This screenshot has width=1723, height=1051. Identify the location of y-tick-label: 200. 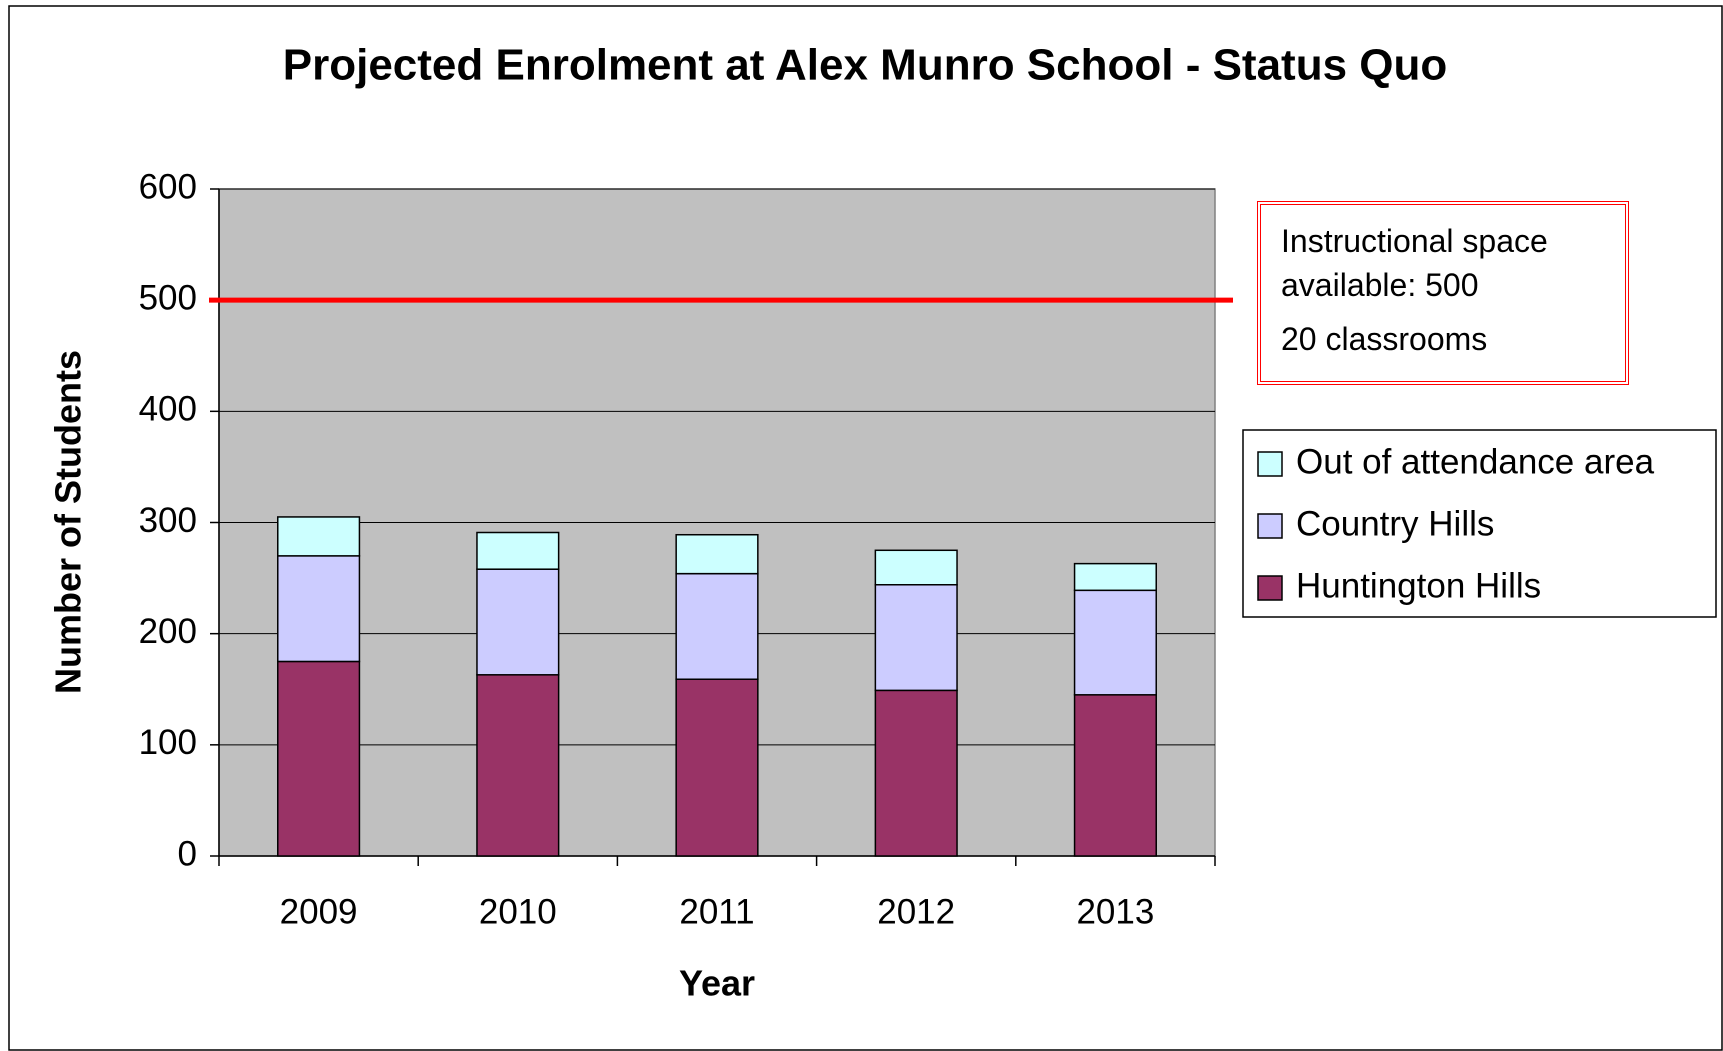
(168, 631).